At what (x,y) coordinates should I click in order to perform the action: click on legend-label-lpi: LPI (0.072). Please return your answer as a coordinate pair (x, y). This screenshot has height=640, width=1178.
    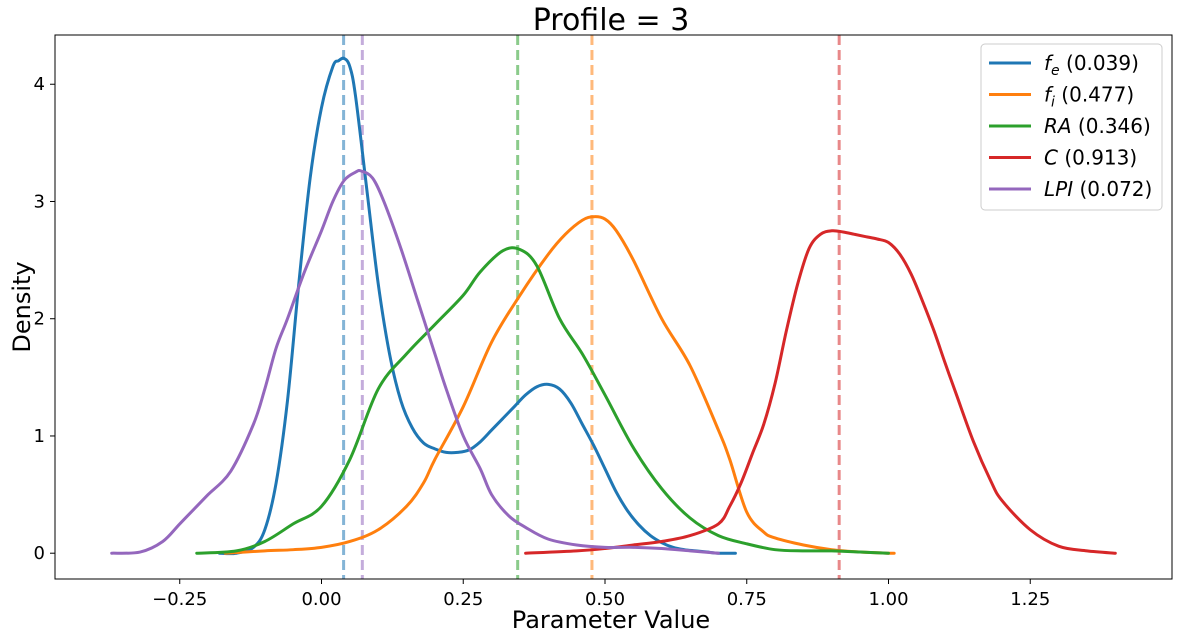
    Looking at the image, I should click on (1098, 189).